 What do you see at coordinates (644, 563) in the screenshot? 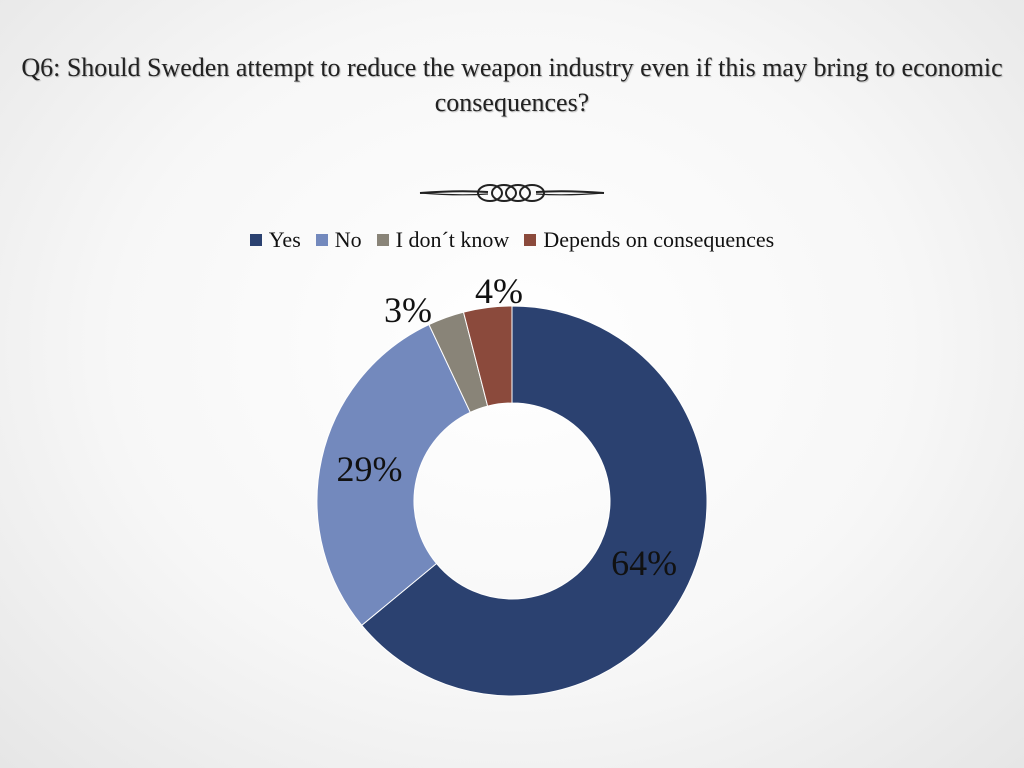
I see `data-label-yes: 64%` at bounding box center [644, 563].